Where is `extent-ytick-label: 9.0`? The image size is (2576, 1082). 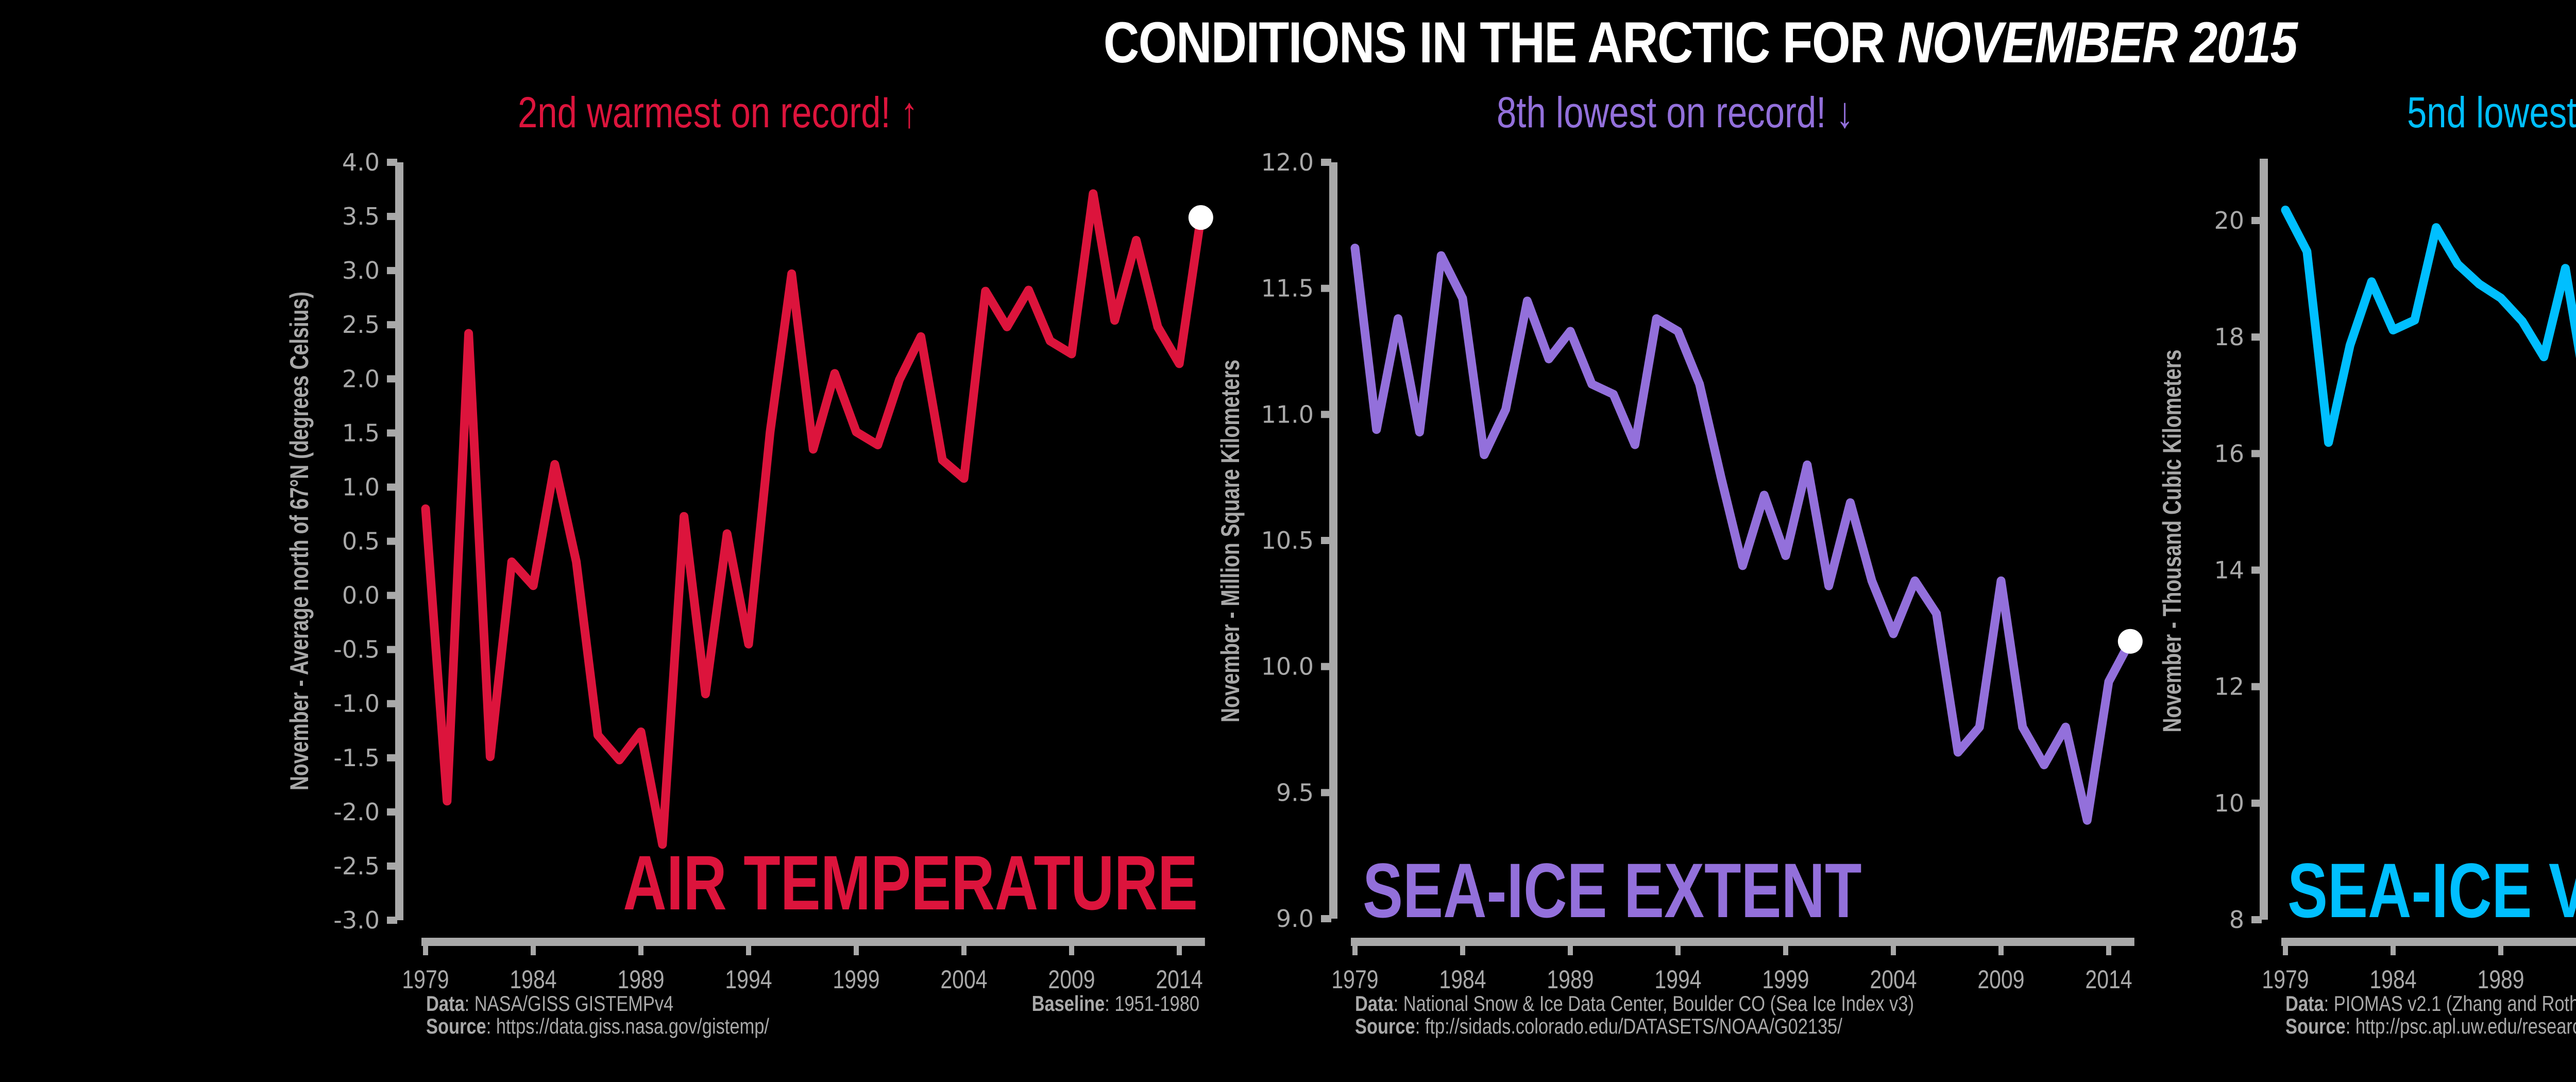
extent-ytick-label: 9.0 is located at coordinates (1295, 919).